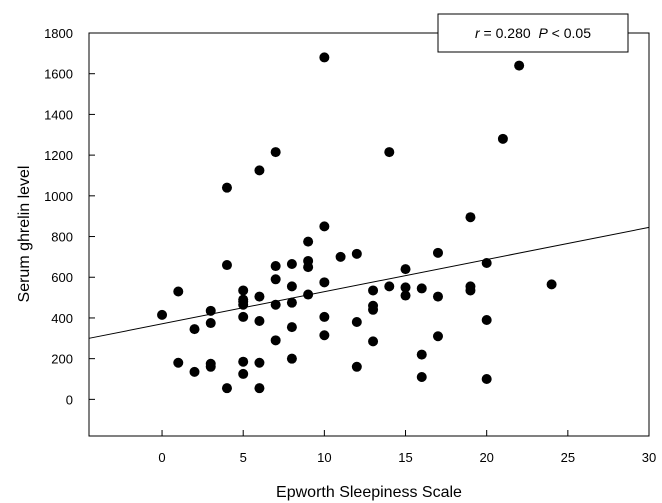  What do you see at coordinates (243, 457) in the screenshot?
I see `x-tick-label: 5` at bounding box center [243, 457].